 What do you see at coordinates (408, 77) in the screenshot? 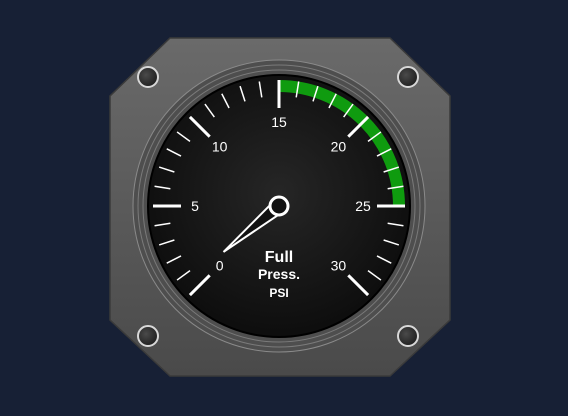
I see `screw-top-right` at bounding box center [408, 77].